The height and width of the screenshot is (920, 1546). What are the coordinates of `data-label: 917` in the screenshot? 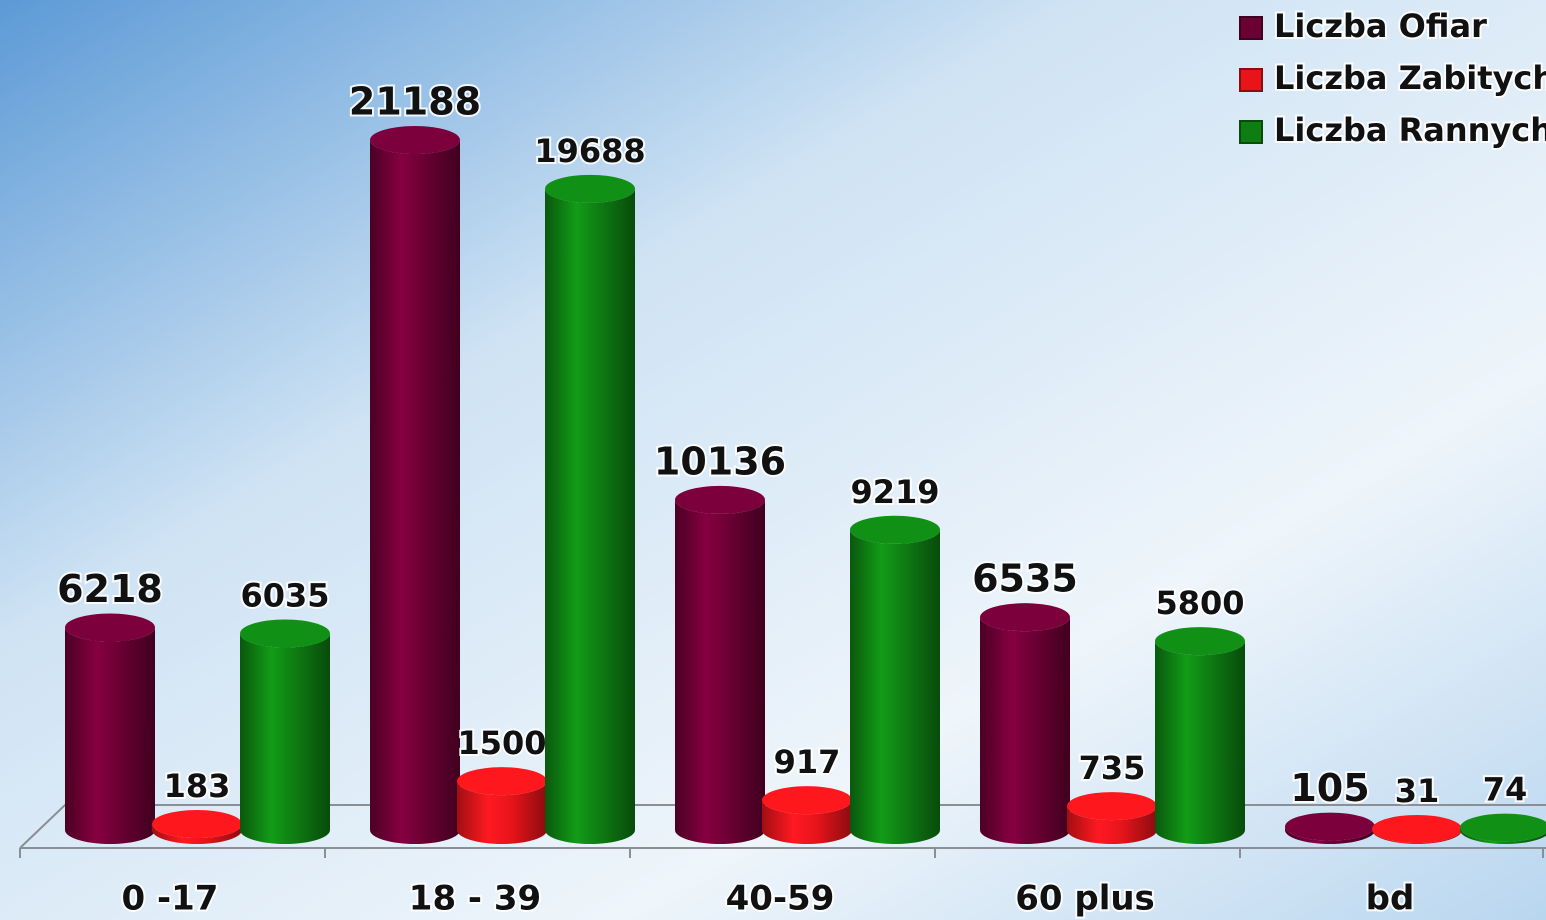 It's located at (807, 762).